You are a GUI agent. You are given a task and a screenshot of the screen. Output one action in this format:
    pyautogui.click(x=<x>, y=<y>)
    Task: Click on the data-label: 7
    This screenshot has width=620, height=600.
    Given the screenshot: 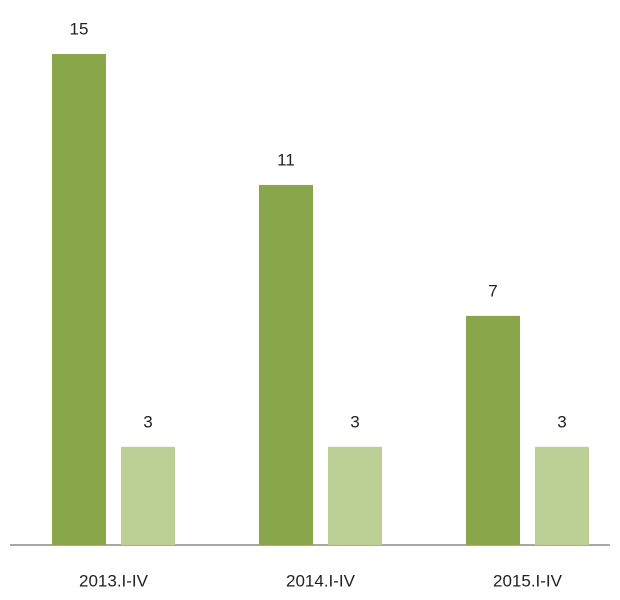 What is the action you would take?
    pyautogui.click(x=492, y=290)
    